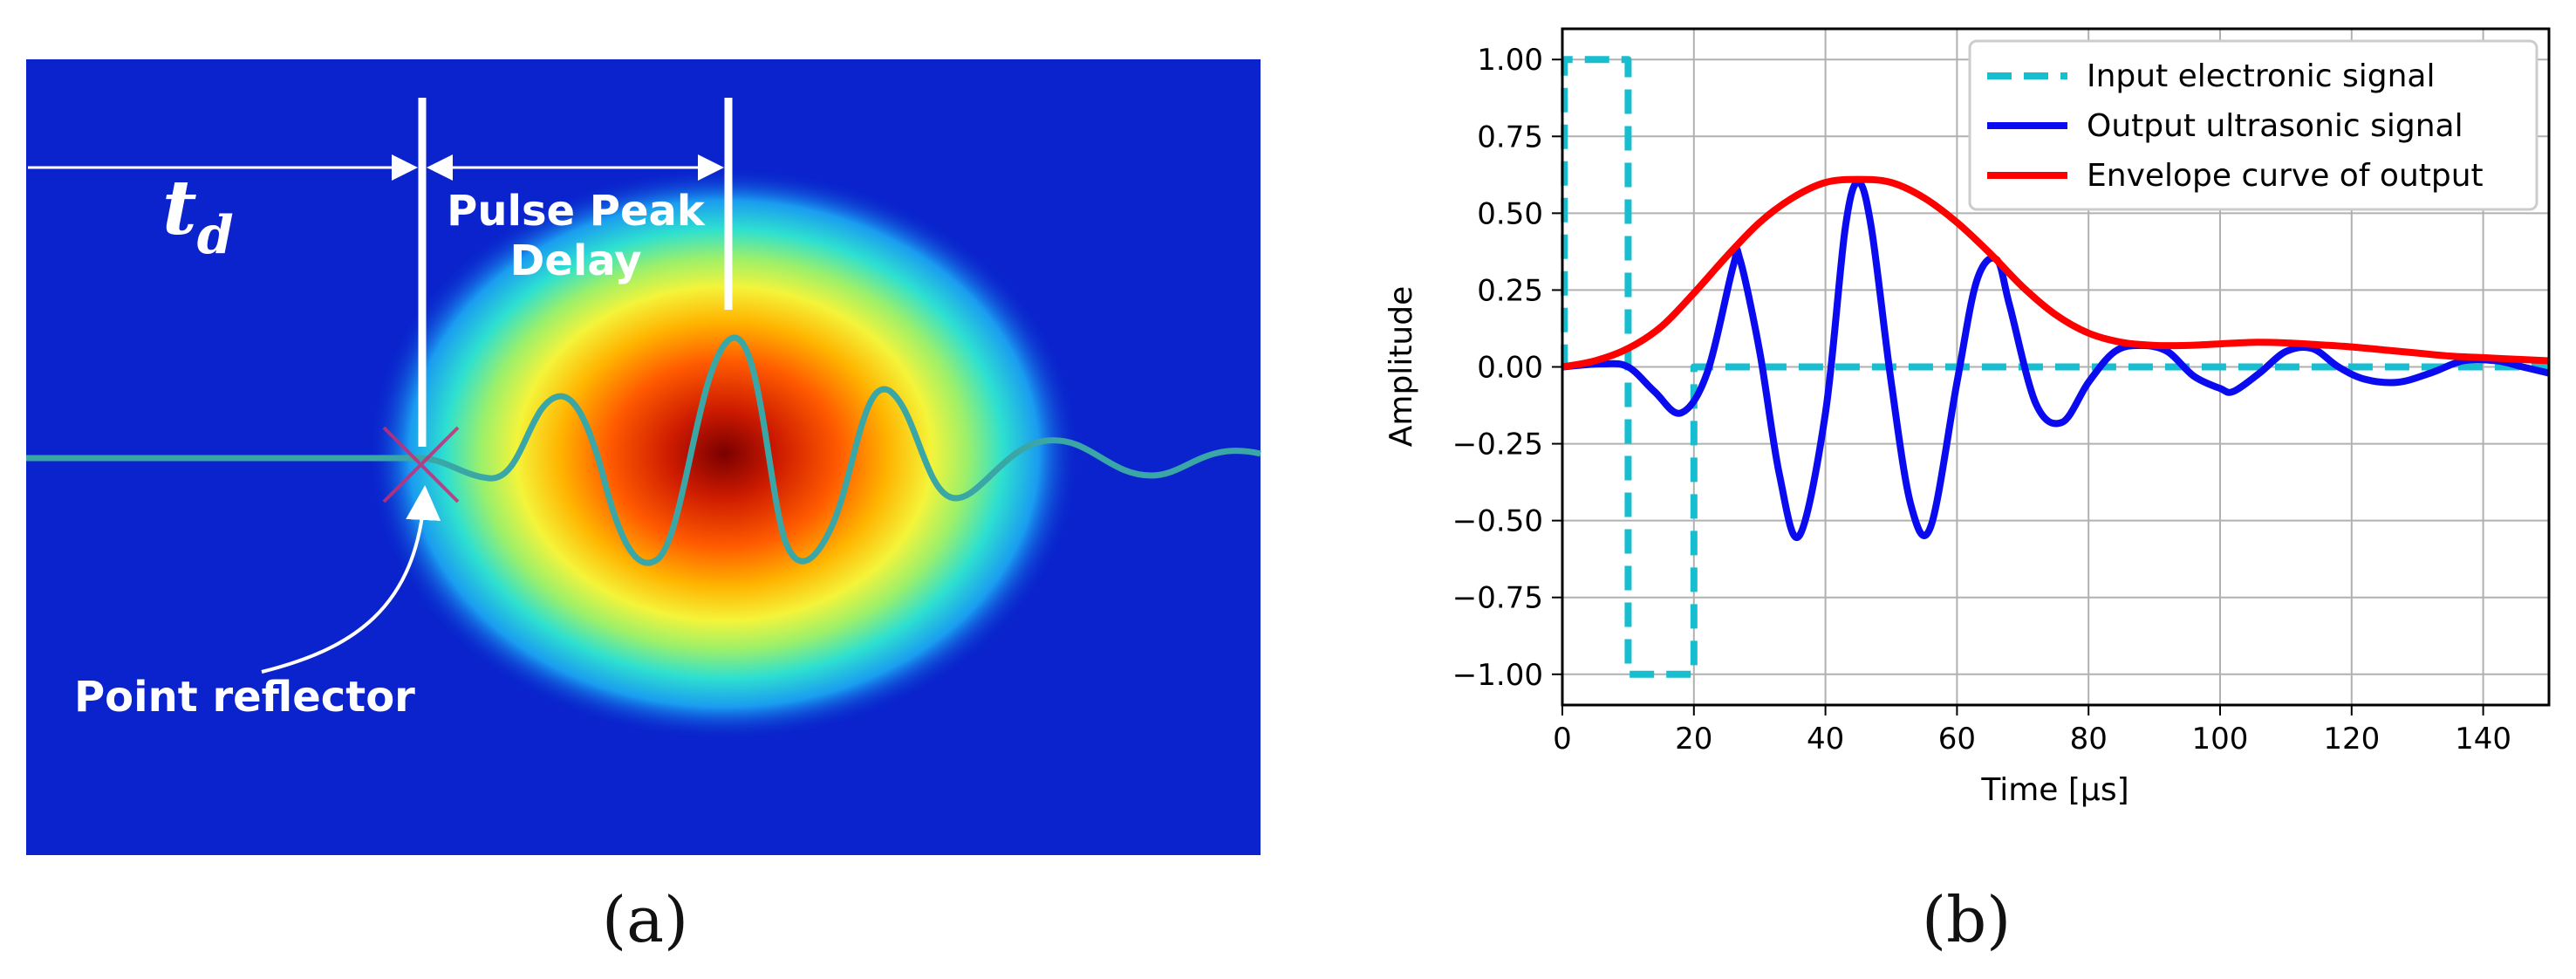 This screenshot has width=2576, height=979. What do you see at coordinates (1510, 137) in the screenshot?
I see `y-tick-label: 0.75` at bounding box center [1510, 137].